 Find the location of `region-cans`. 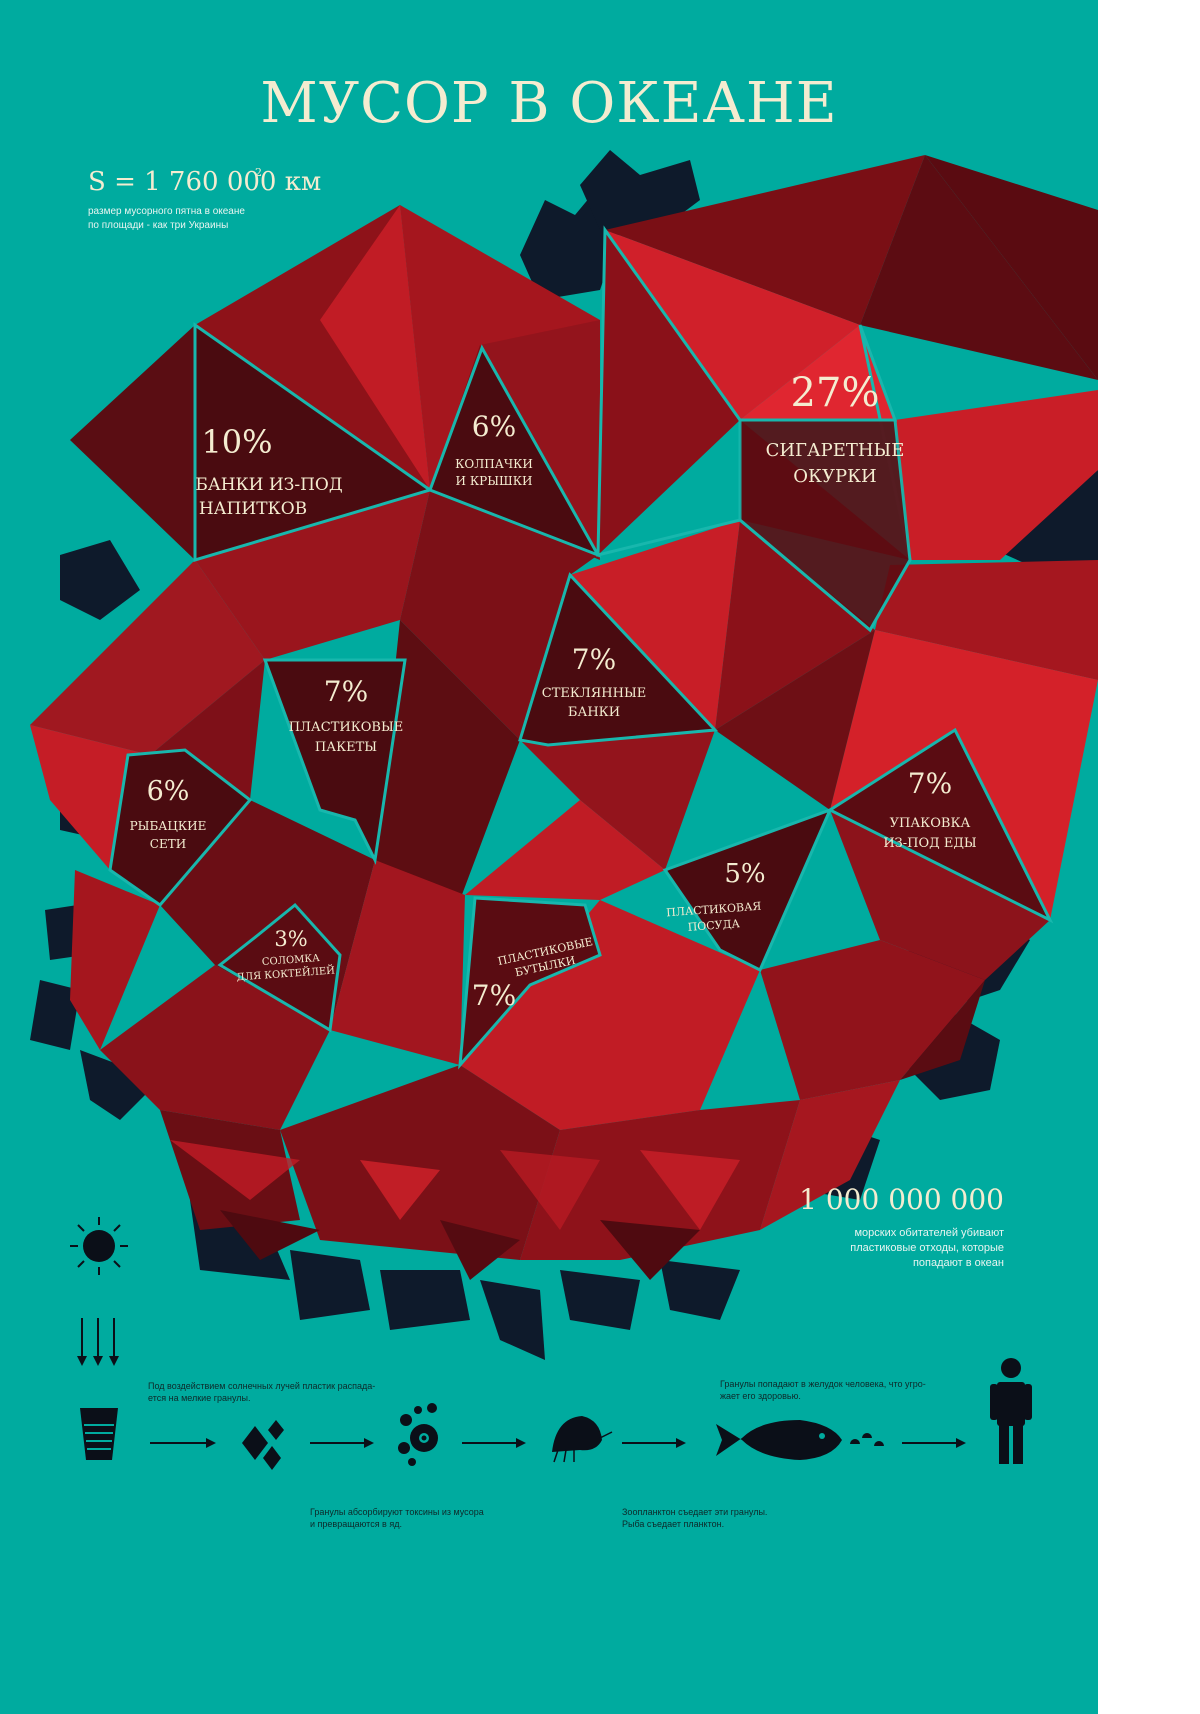

region-cans is located at coordinates (313, 442).